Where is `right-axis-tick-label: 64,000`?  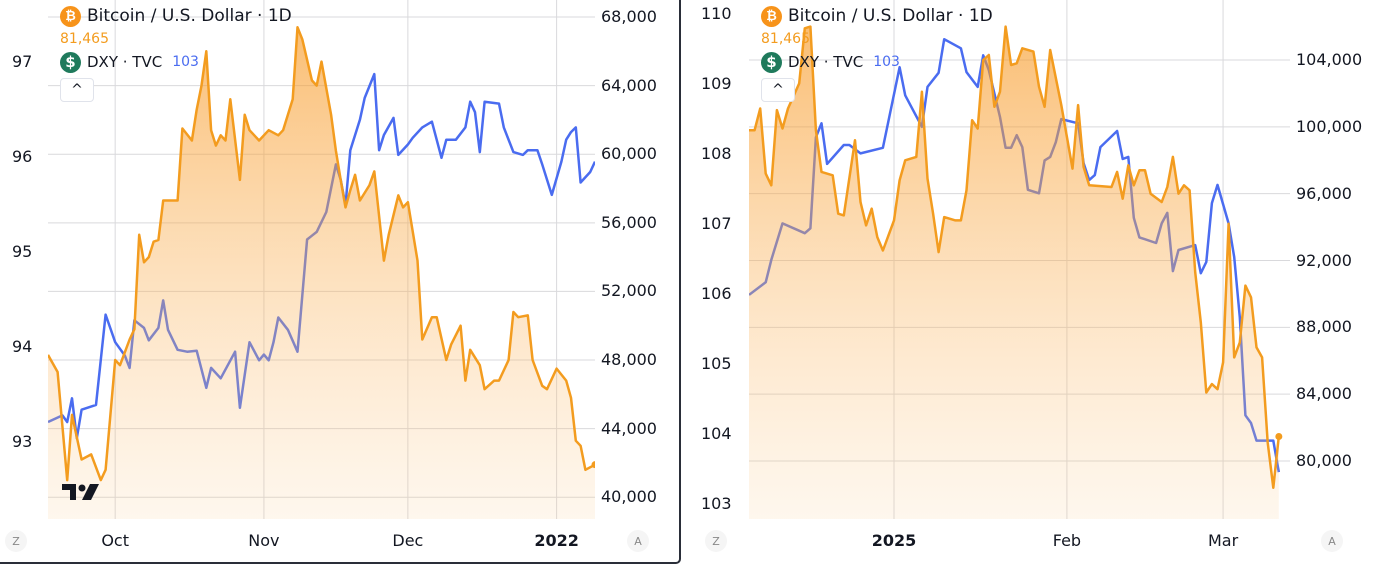 right-axis-tick-label: 64,000 is located at coordinates (629, 85).